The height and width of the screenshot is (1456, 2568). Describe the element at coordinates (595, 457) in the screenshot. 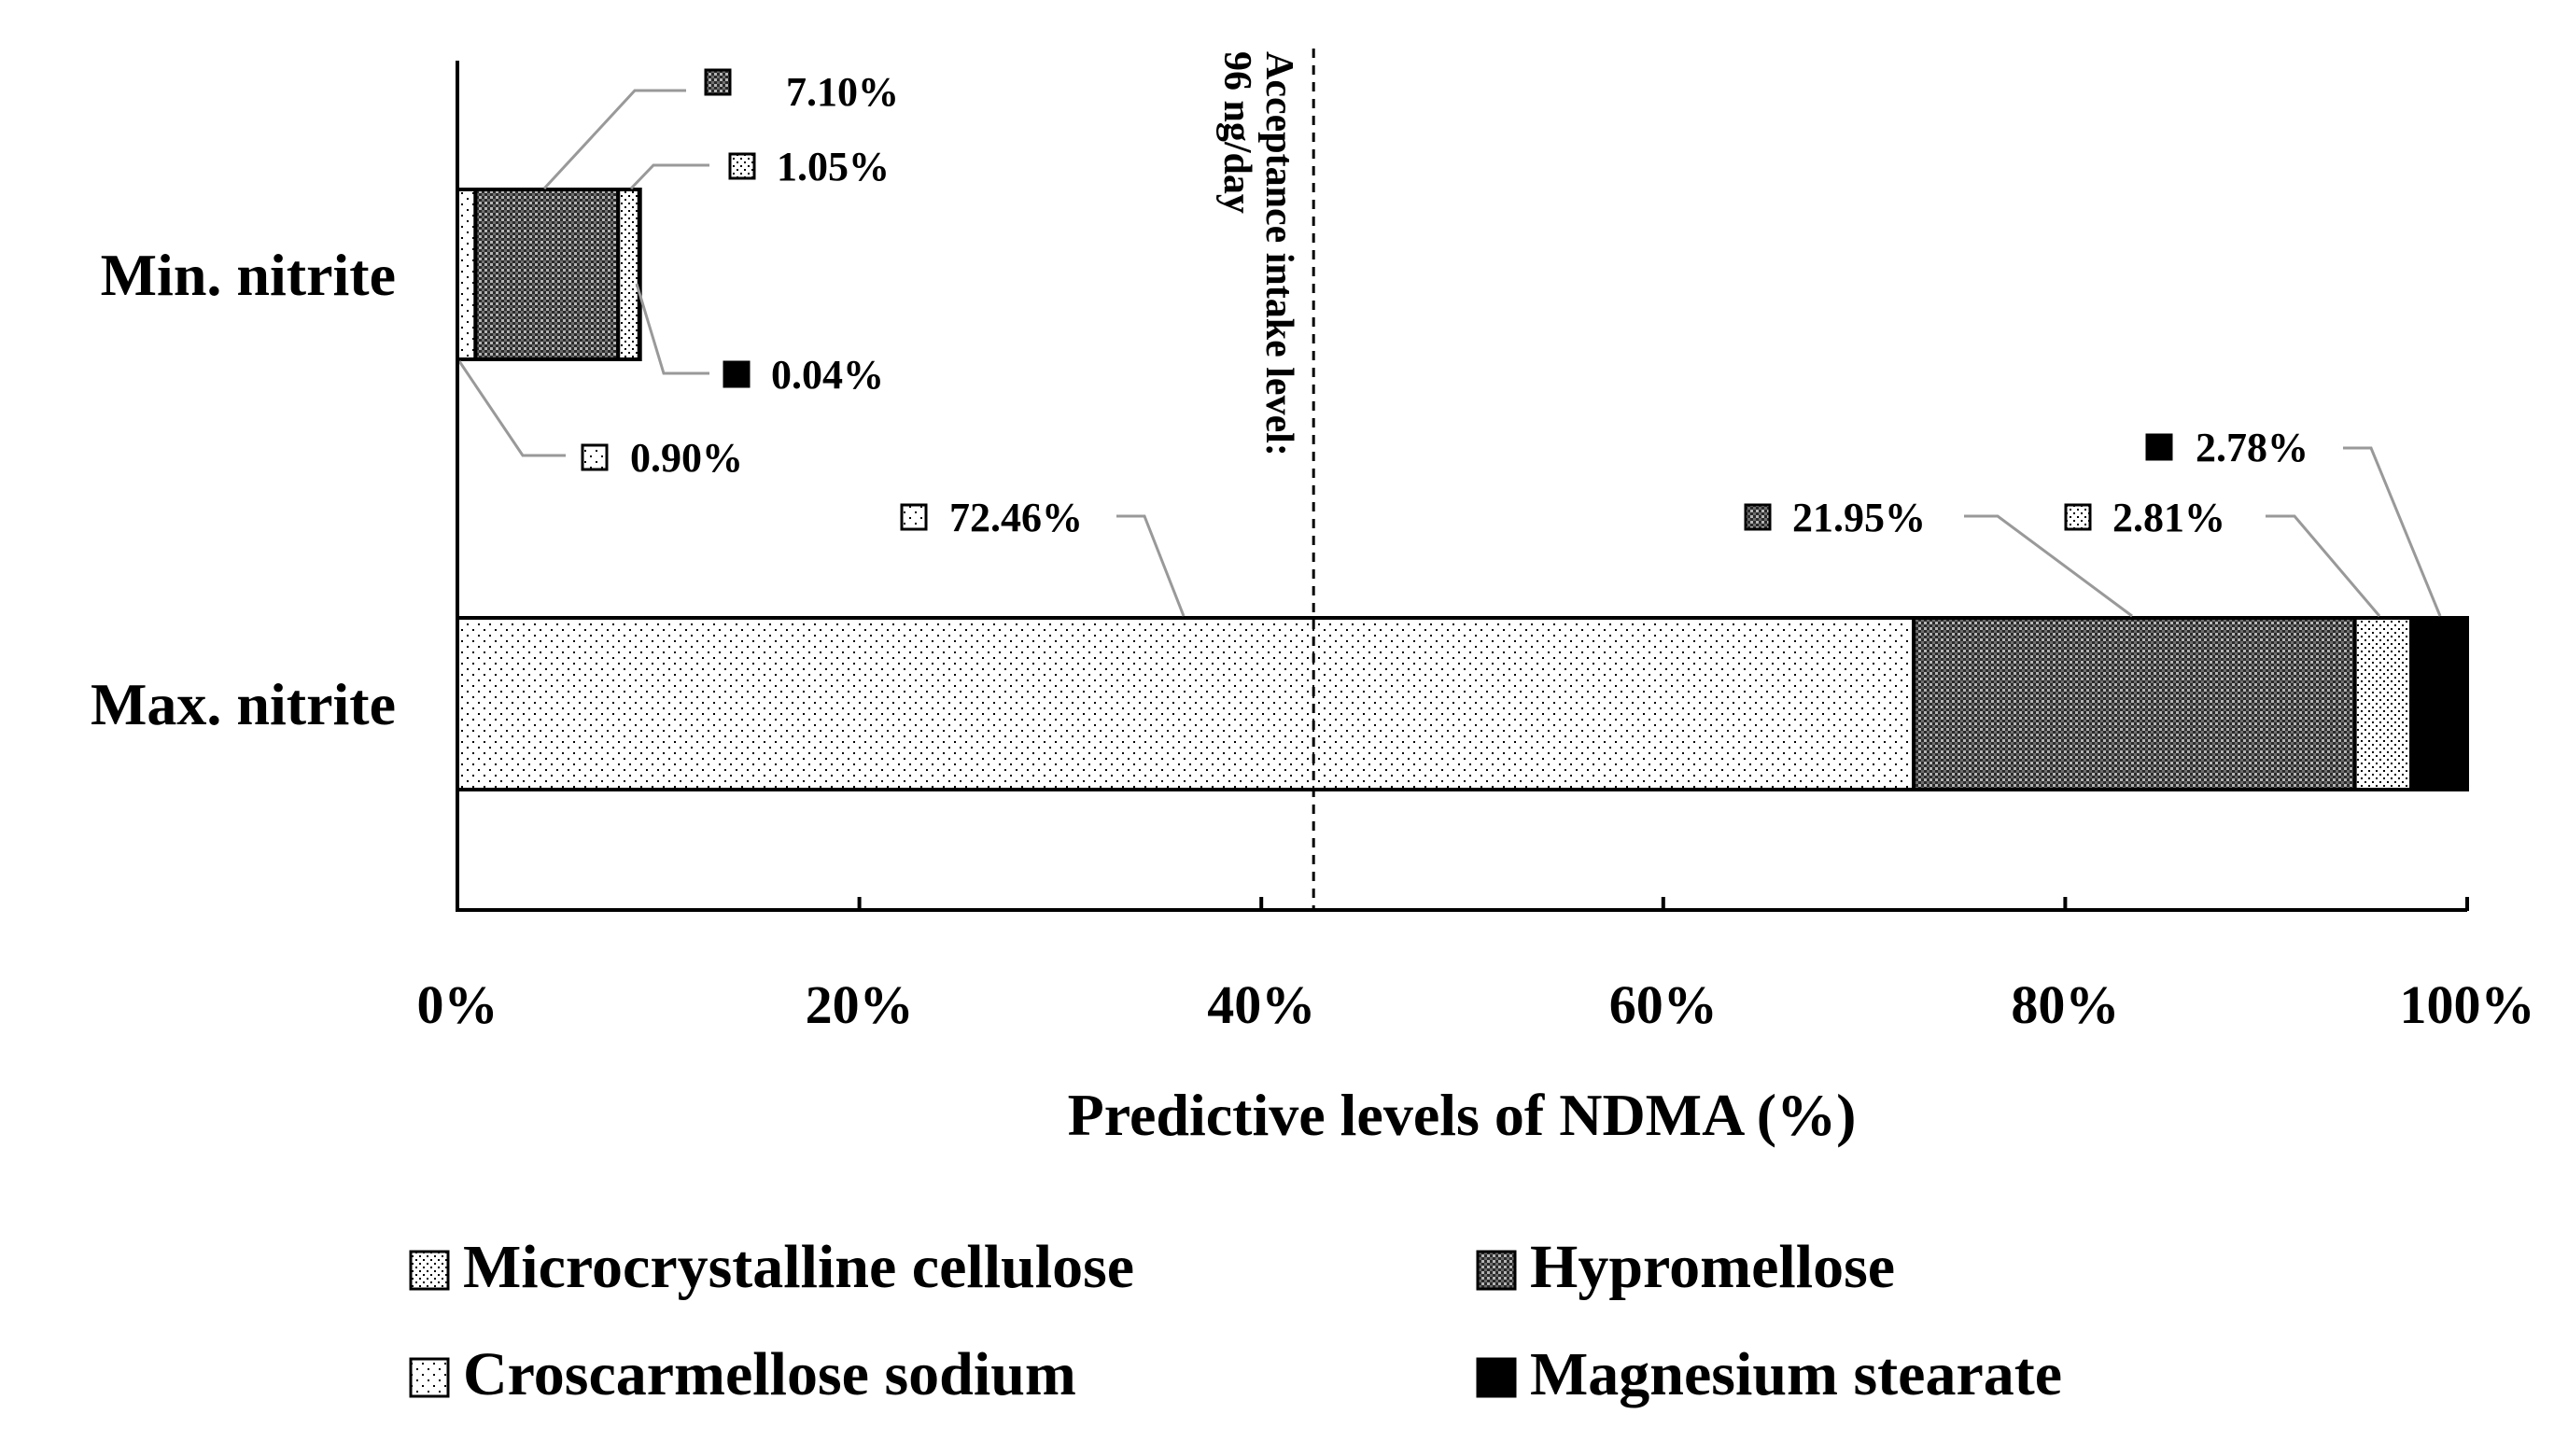

I see `data-label-swatch-min-nitrite-croscarmellose-sodium` at that location.